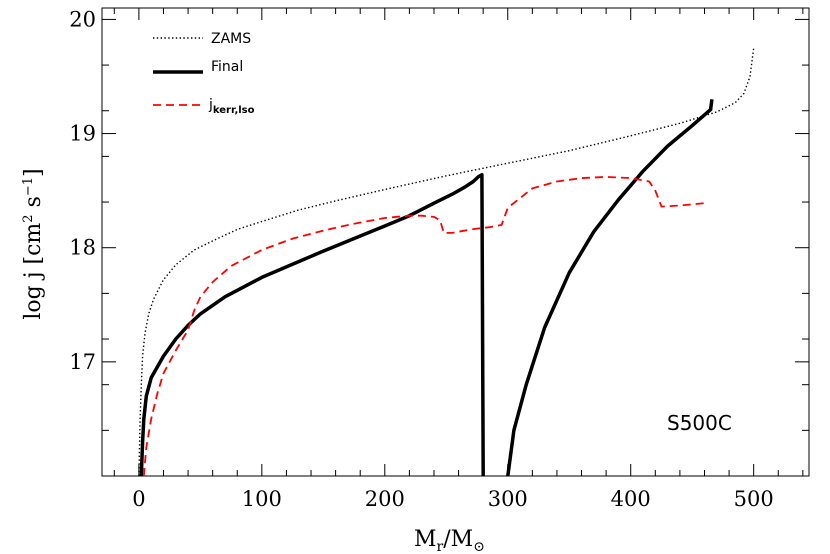 The image size is (830, 554). Describe the element at coordinates (82, 134) in the screenshot. I see `y-tick-label: 19` at that location.